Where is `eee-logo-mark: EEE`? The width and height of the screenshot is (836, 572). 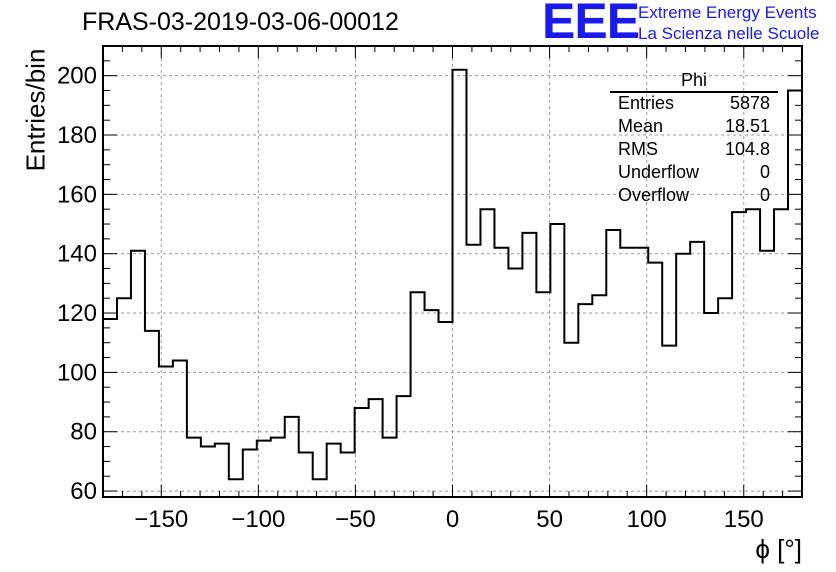
eee-logo-mark: EEE is located at coordinates (591, 24).